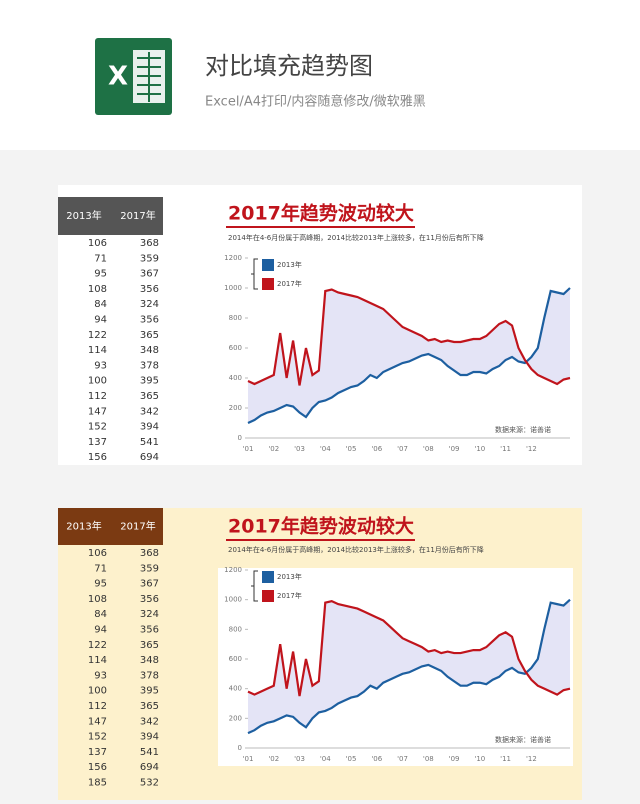 This screenshot has width=640, height=804. Describe the element at coordinates (149, 365) in the screenshot. I see `table-cell: 378` at that location.